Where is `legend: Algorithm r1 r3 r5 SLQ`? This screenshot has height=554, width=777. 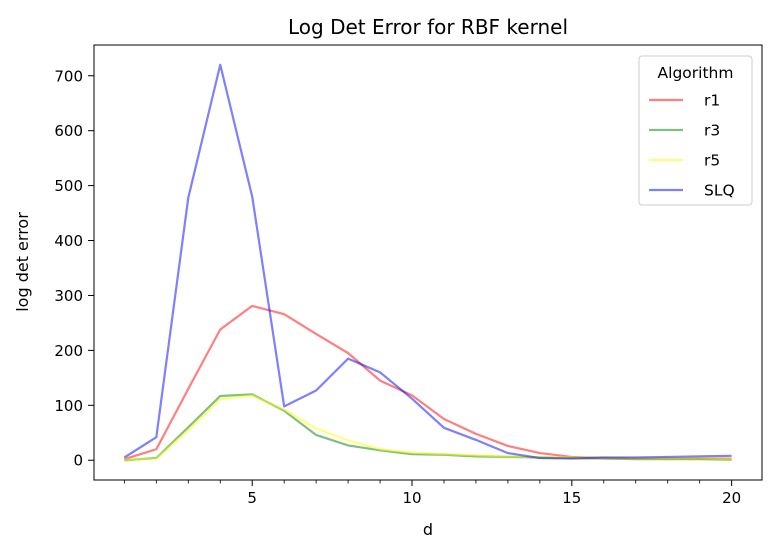 legend: Algorithm r1 r3 r5 SLQ is located at coordinates (695, 130).